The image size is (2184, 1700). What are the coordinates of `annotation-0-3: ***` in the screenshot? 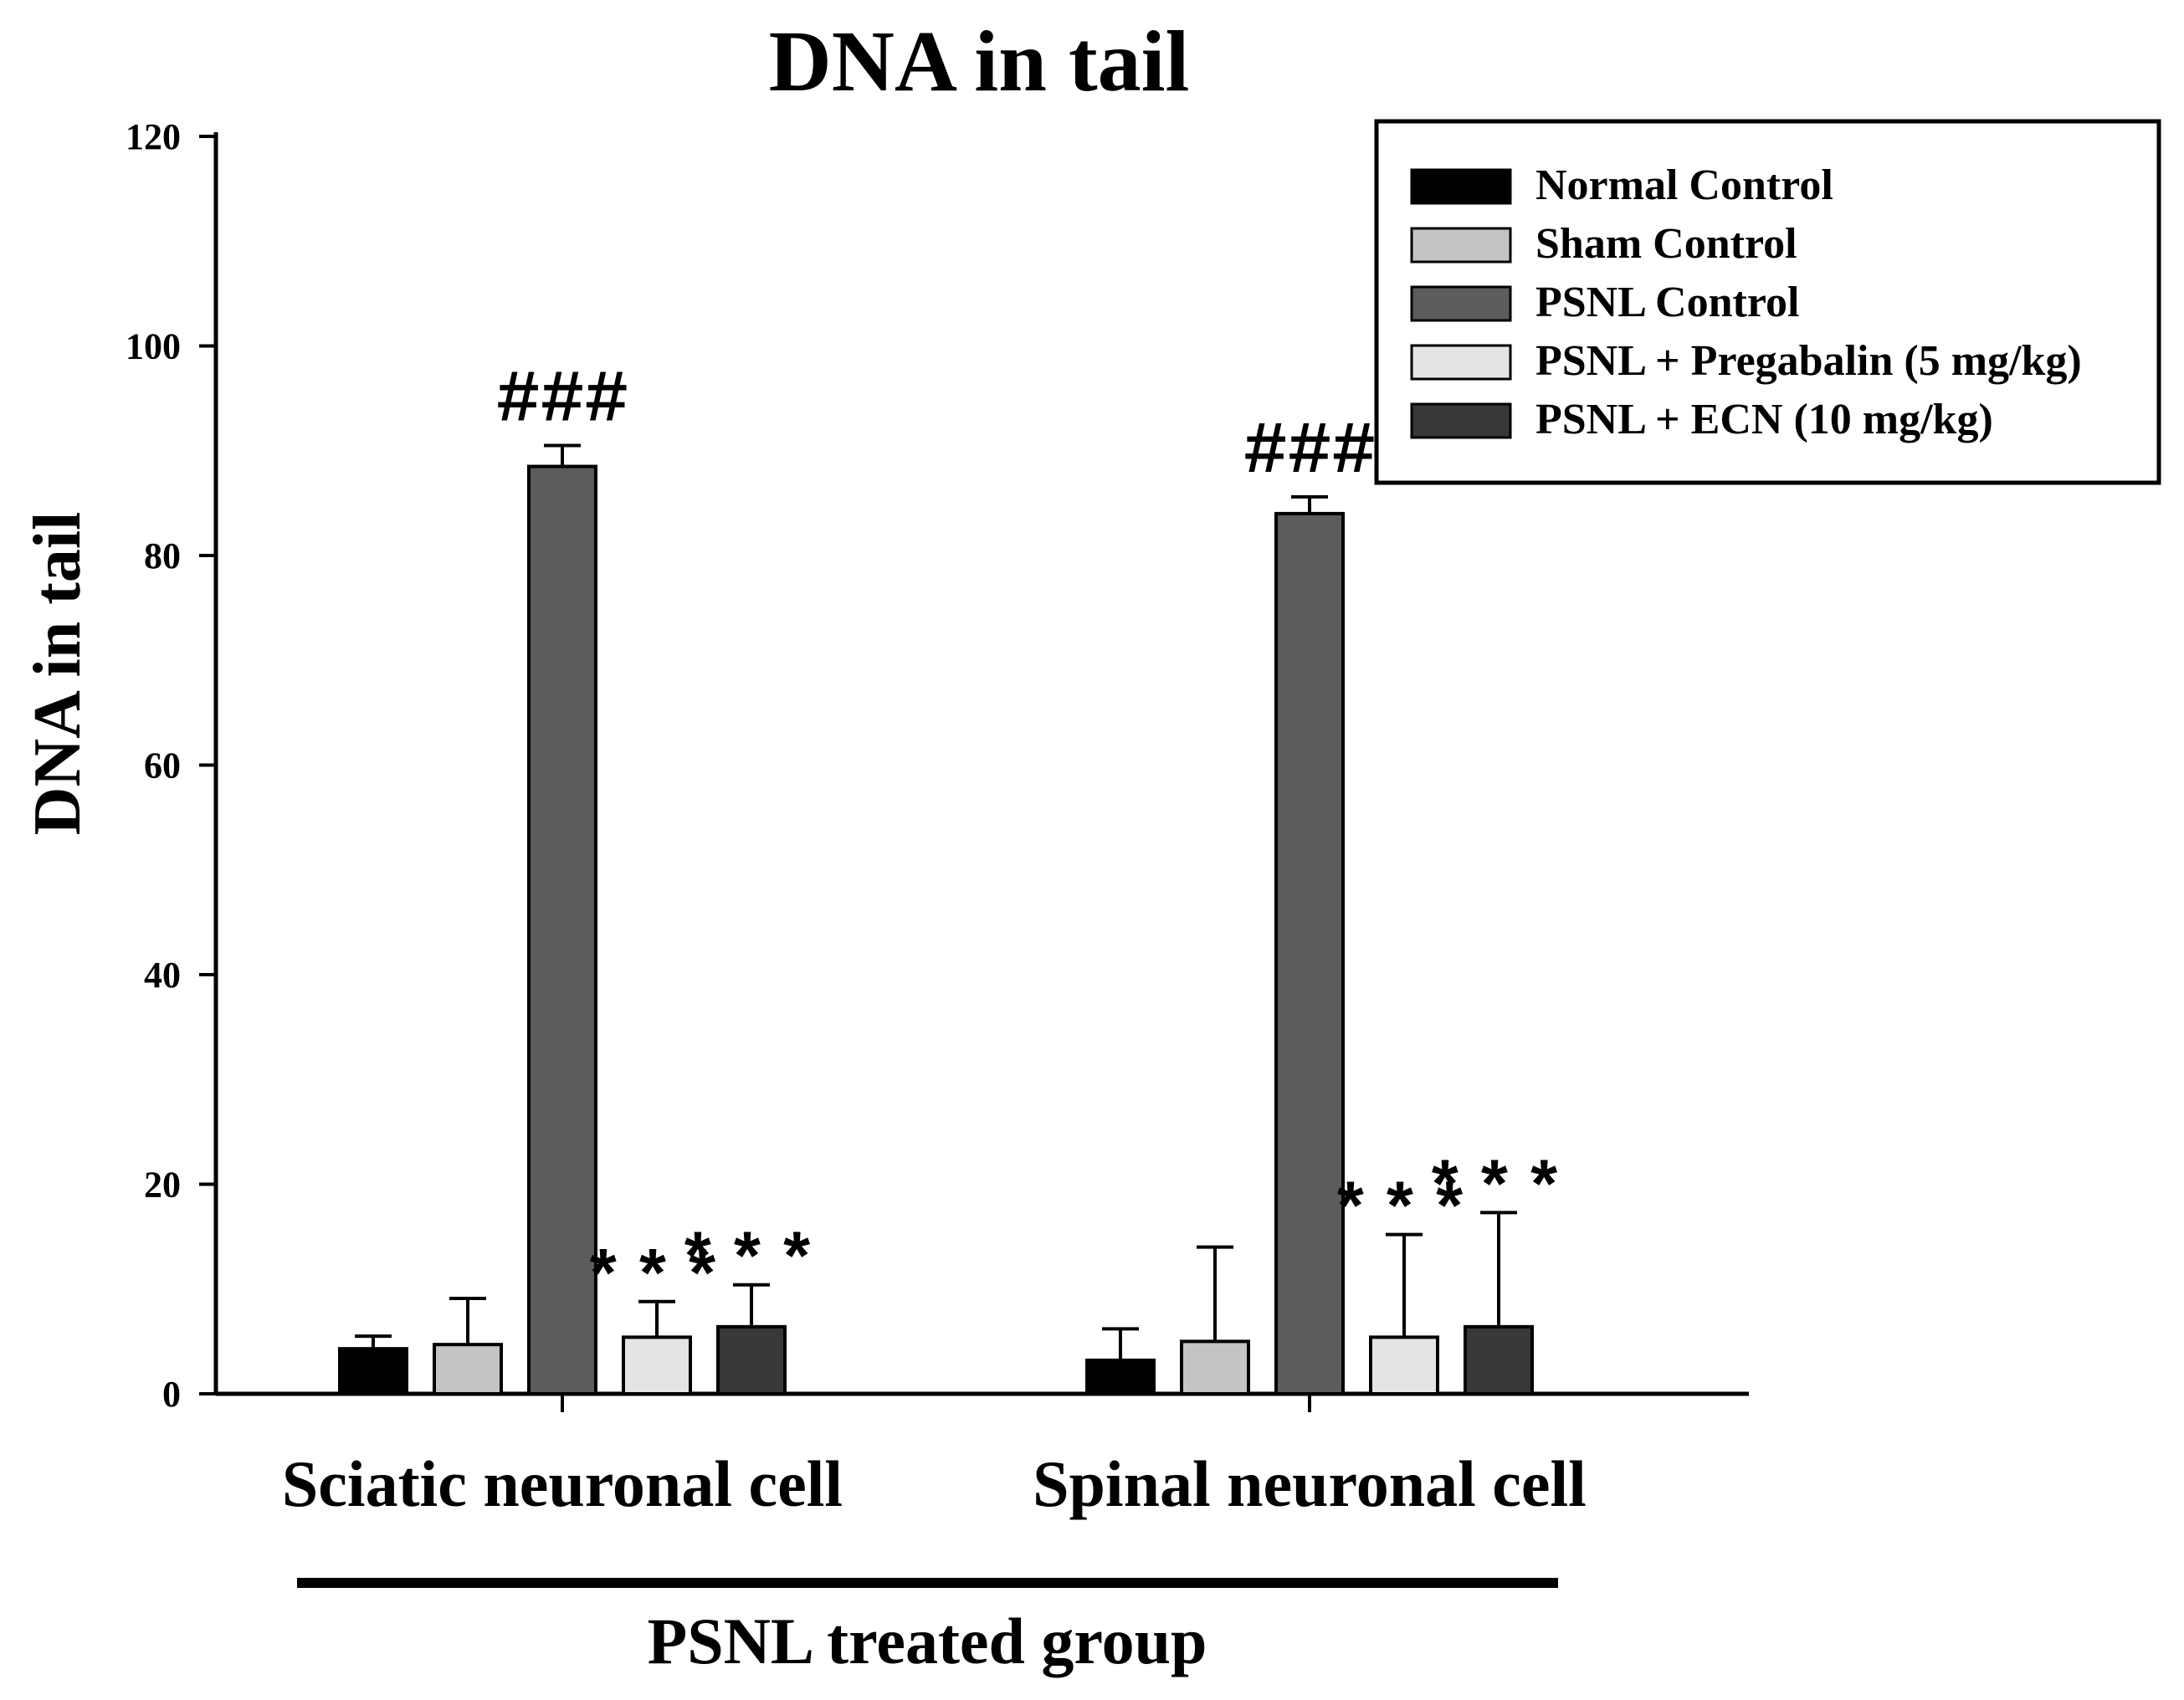 It's located at (656, 1280).